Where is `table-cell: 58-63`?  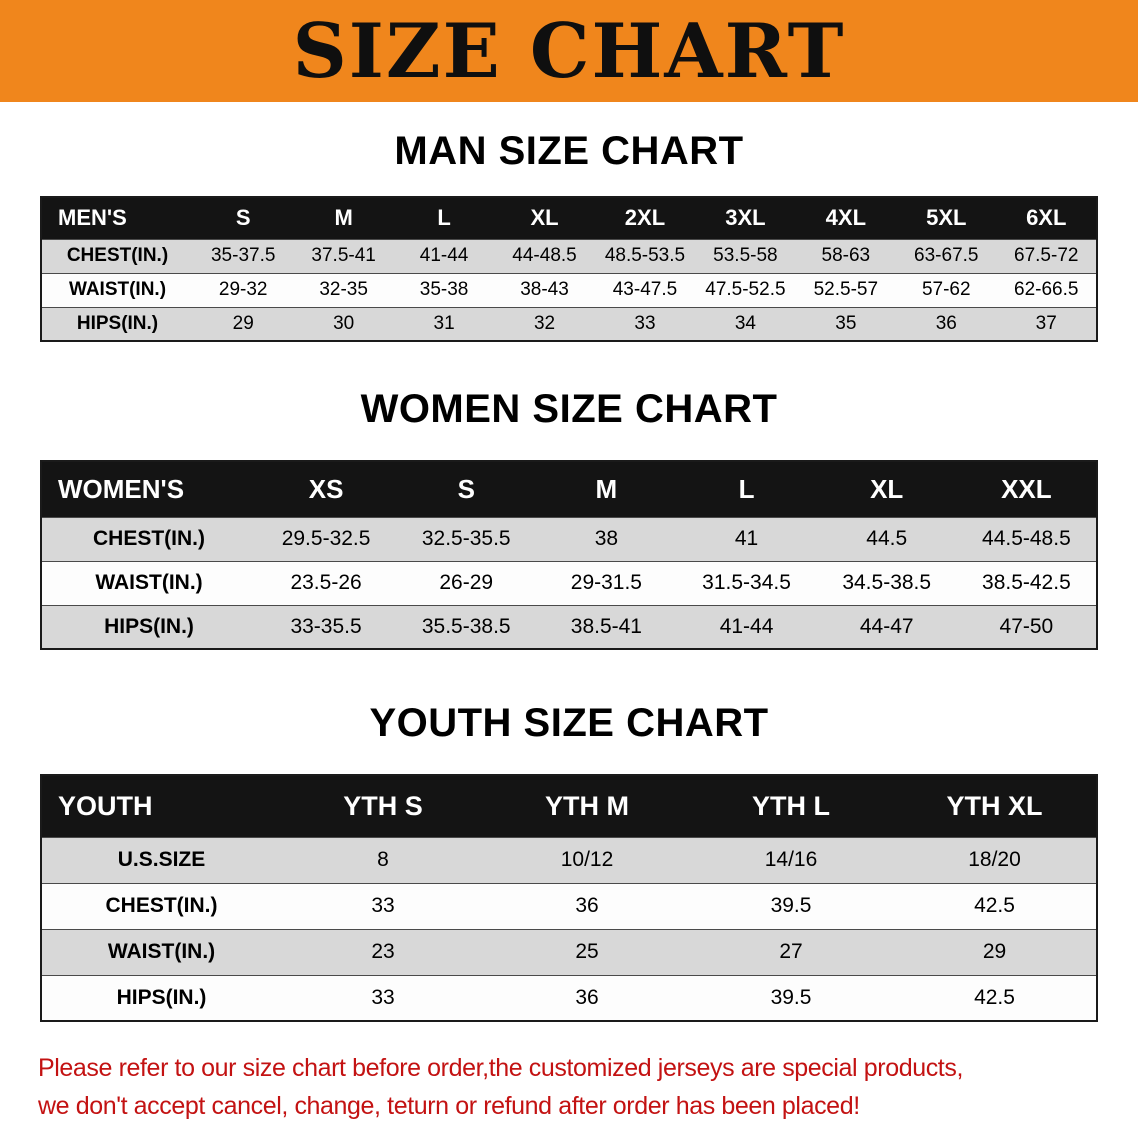 table-cell: 58-63 is located at coordinates (846, 255).